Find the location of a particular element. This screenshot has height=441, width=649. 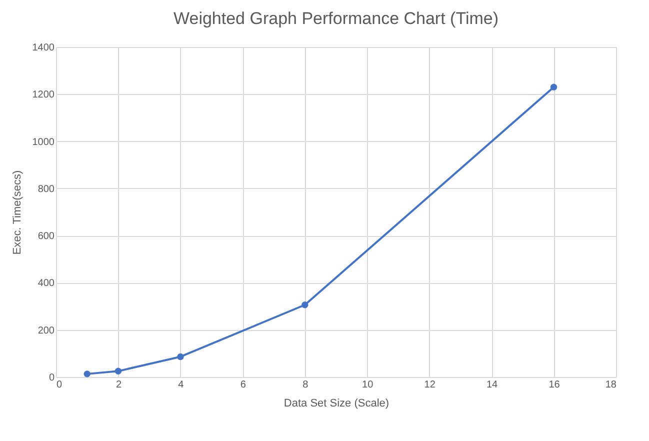

chart-title: Weighted Graph Performance Chart (Time) is located at coordinates (336, 18).